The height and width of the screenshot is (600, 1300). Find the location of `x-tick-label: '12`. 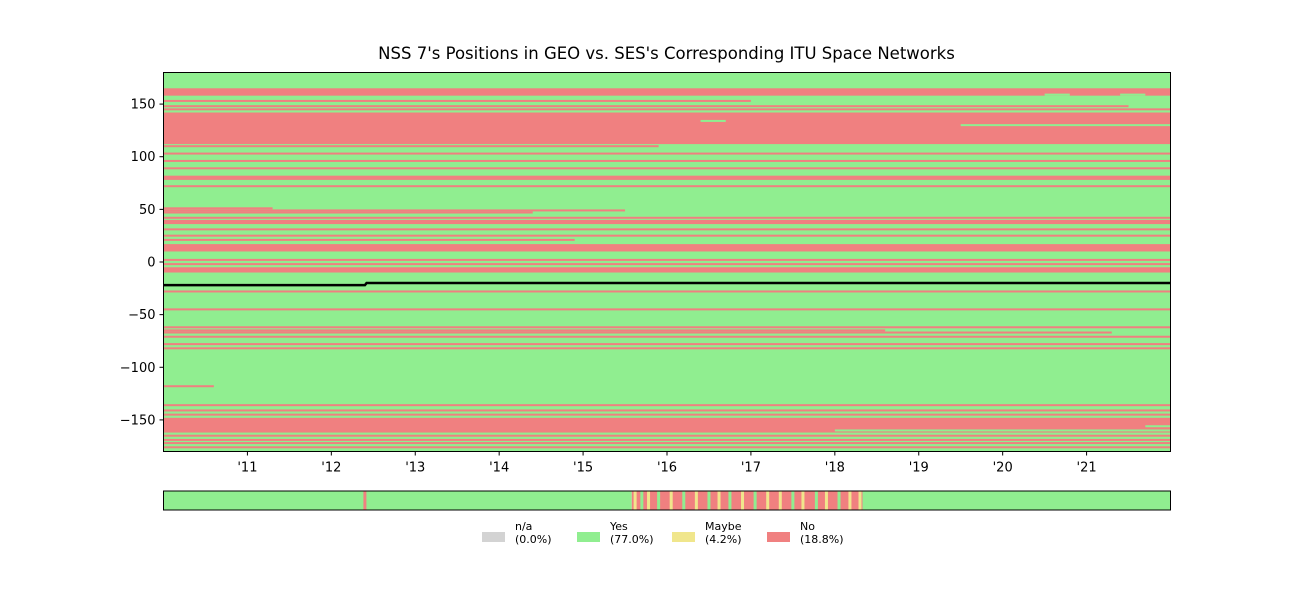

x-tick-label: '12 is located at coordinates (331, 468).